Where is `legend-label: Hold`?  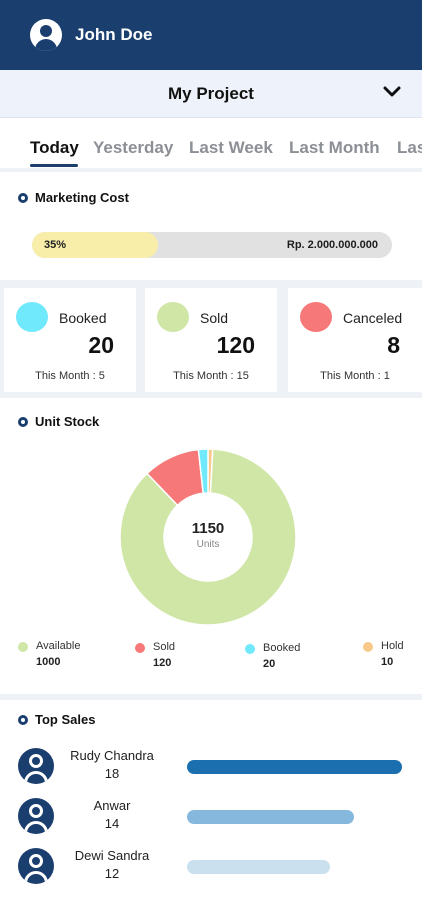
legend-label: Hold is located at coordinates (392, 646).